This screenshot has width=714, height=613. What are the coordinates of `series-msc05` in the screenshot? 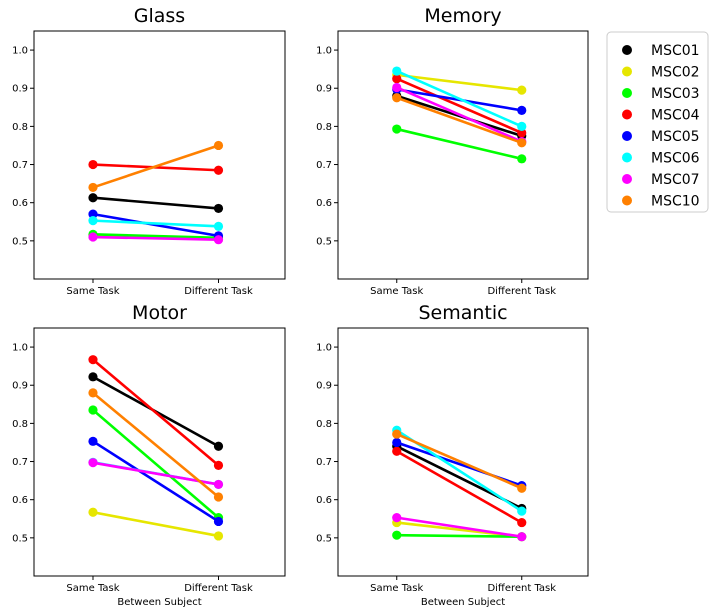 It's located at (156, 481).